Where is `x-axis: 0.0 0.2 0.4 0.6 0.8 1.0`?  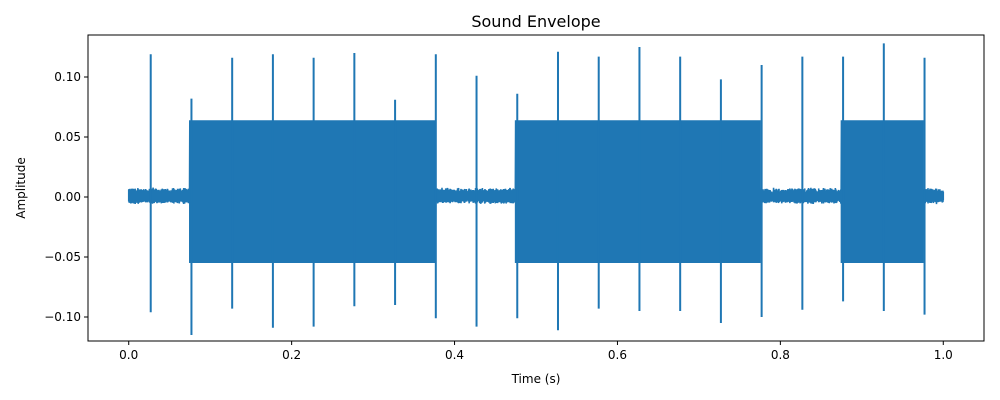 x-axis: 0.0 0.2 0.4 0.6 0.8 1.0 is located at coordinates (536, 351).